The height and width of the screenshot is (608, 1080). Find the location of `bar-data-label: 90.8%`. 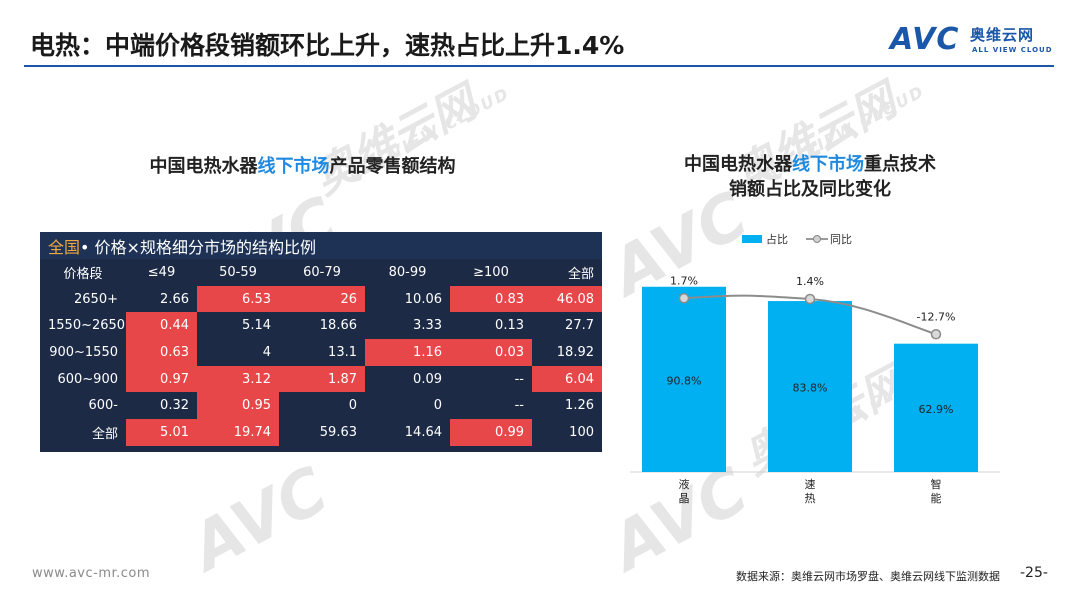

bar-data-label: 90.8% is located at coordinates (684, 380).